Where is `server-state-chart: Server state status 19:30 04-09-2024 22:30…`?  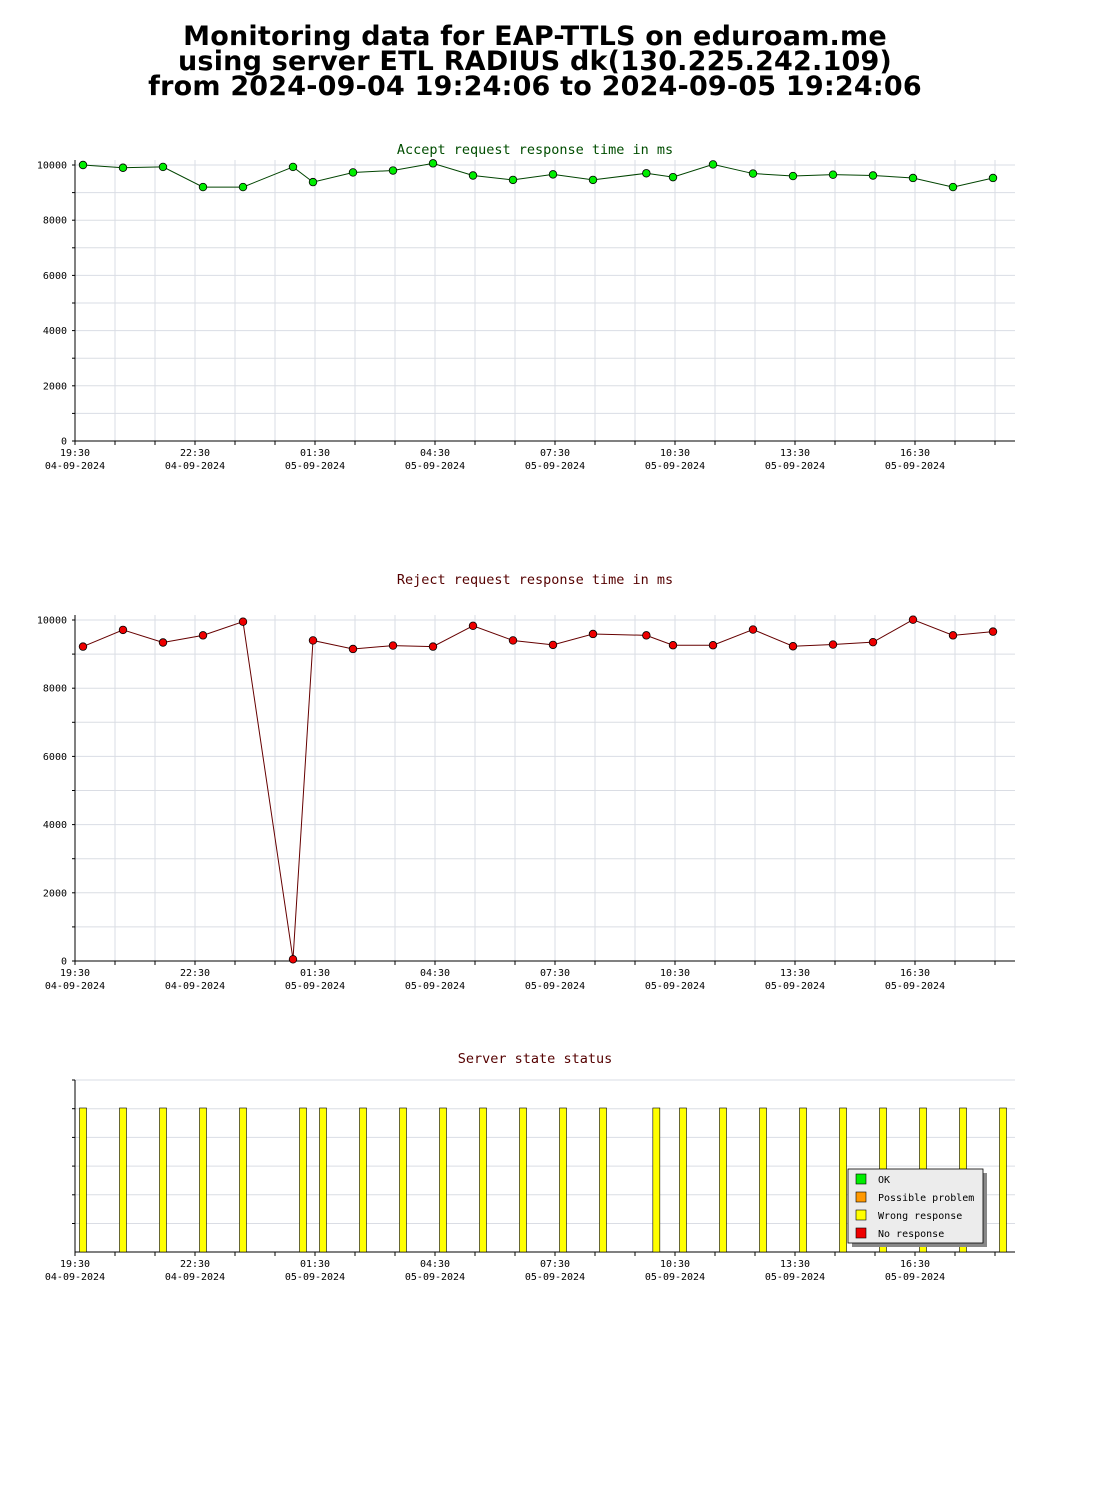
server-state-chart: Server state status 19:30 04-09-2024 22:30… is located at coordinates (530, 1167).